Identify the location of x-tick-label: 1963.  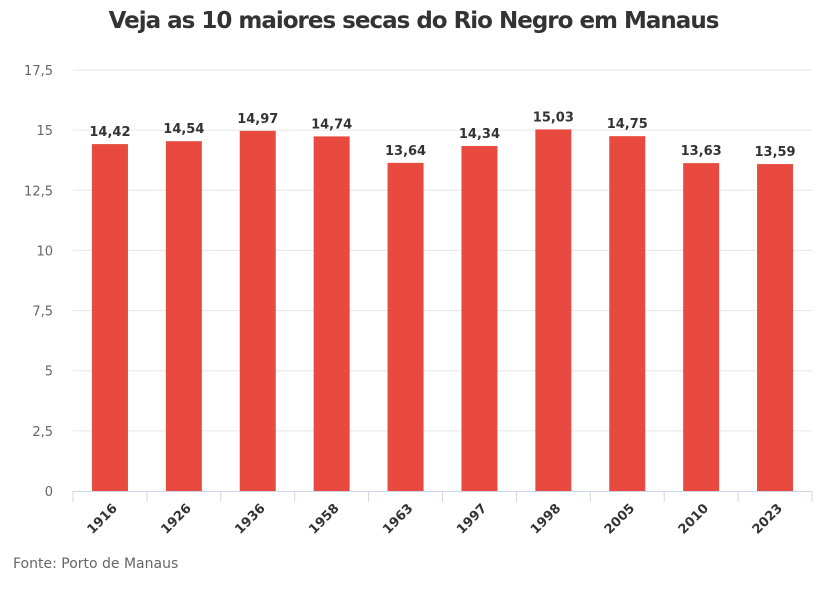
(398, 519).